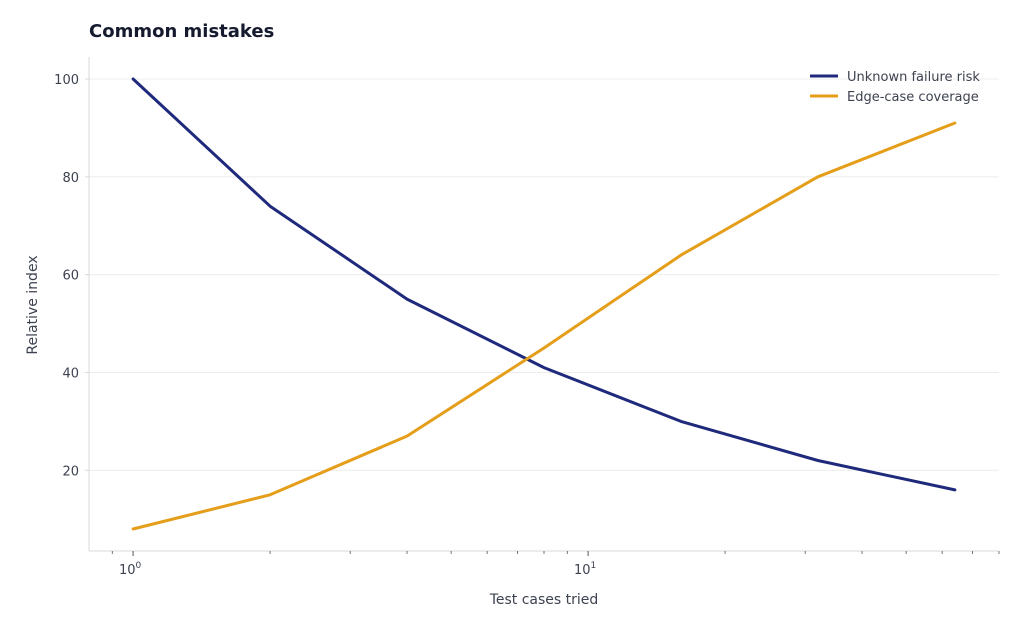 The image size is (1024, 631). I want to click on x-tick-label: 10¹, so click(585, 569).